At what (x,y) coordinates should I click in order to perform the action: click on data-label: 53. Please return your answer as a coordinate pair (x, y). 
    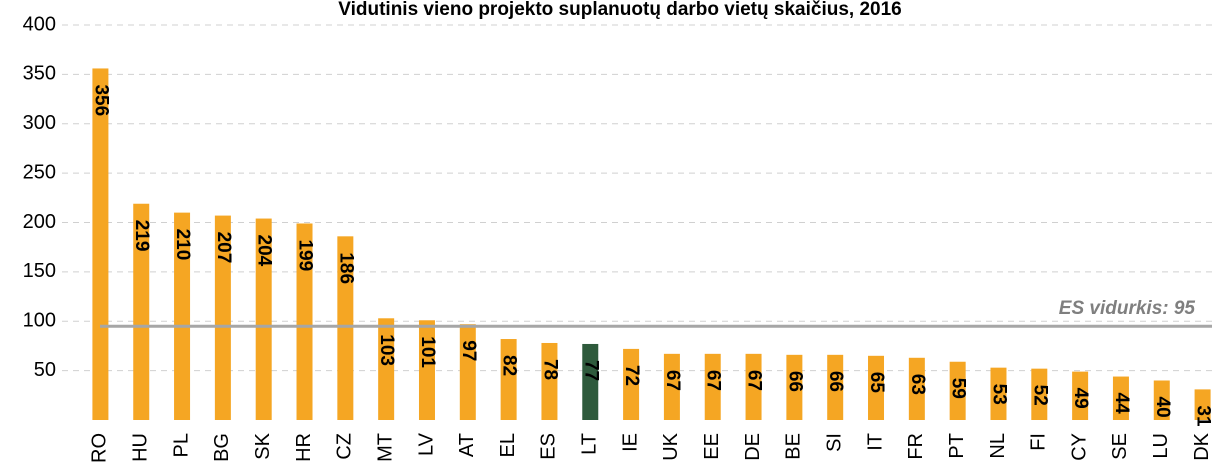
    Looking at the image, I should click on (998, 394).